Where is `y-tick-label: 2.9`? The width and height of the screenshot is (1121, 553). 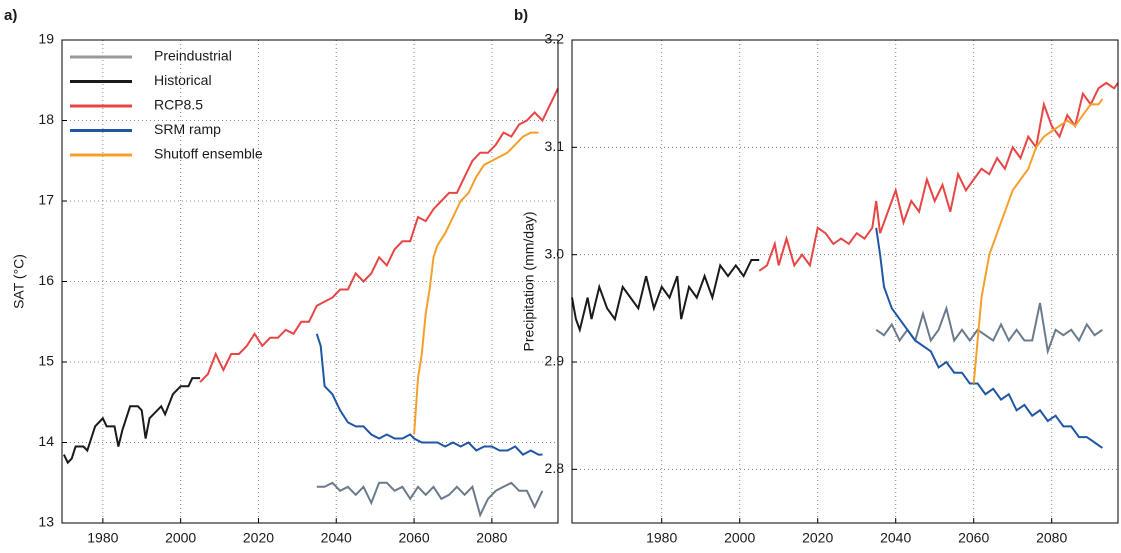
y-tick-label: 2.9 is located at coordinates (555, 361).